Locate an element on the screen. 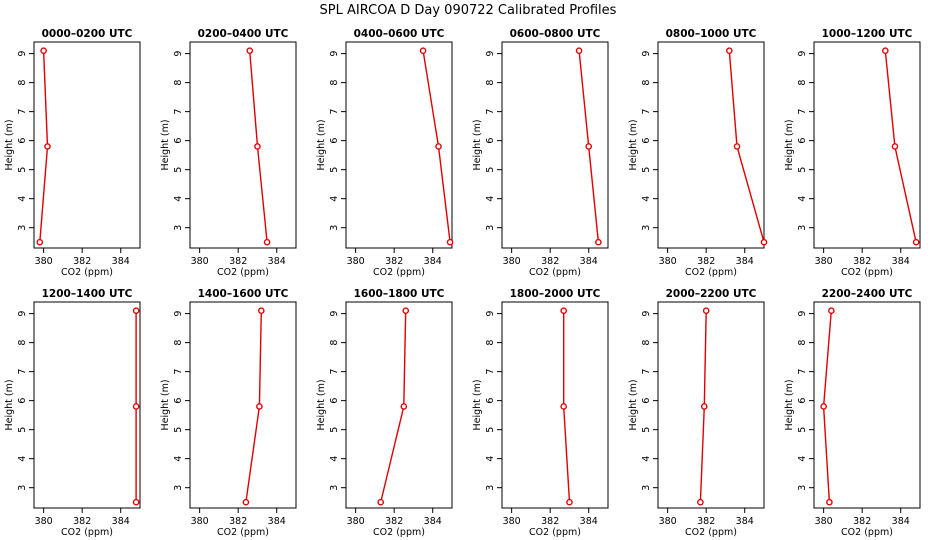  panel-title: 0200–0400 UTC is located at coordinates (243, 34).